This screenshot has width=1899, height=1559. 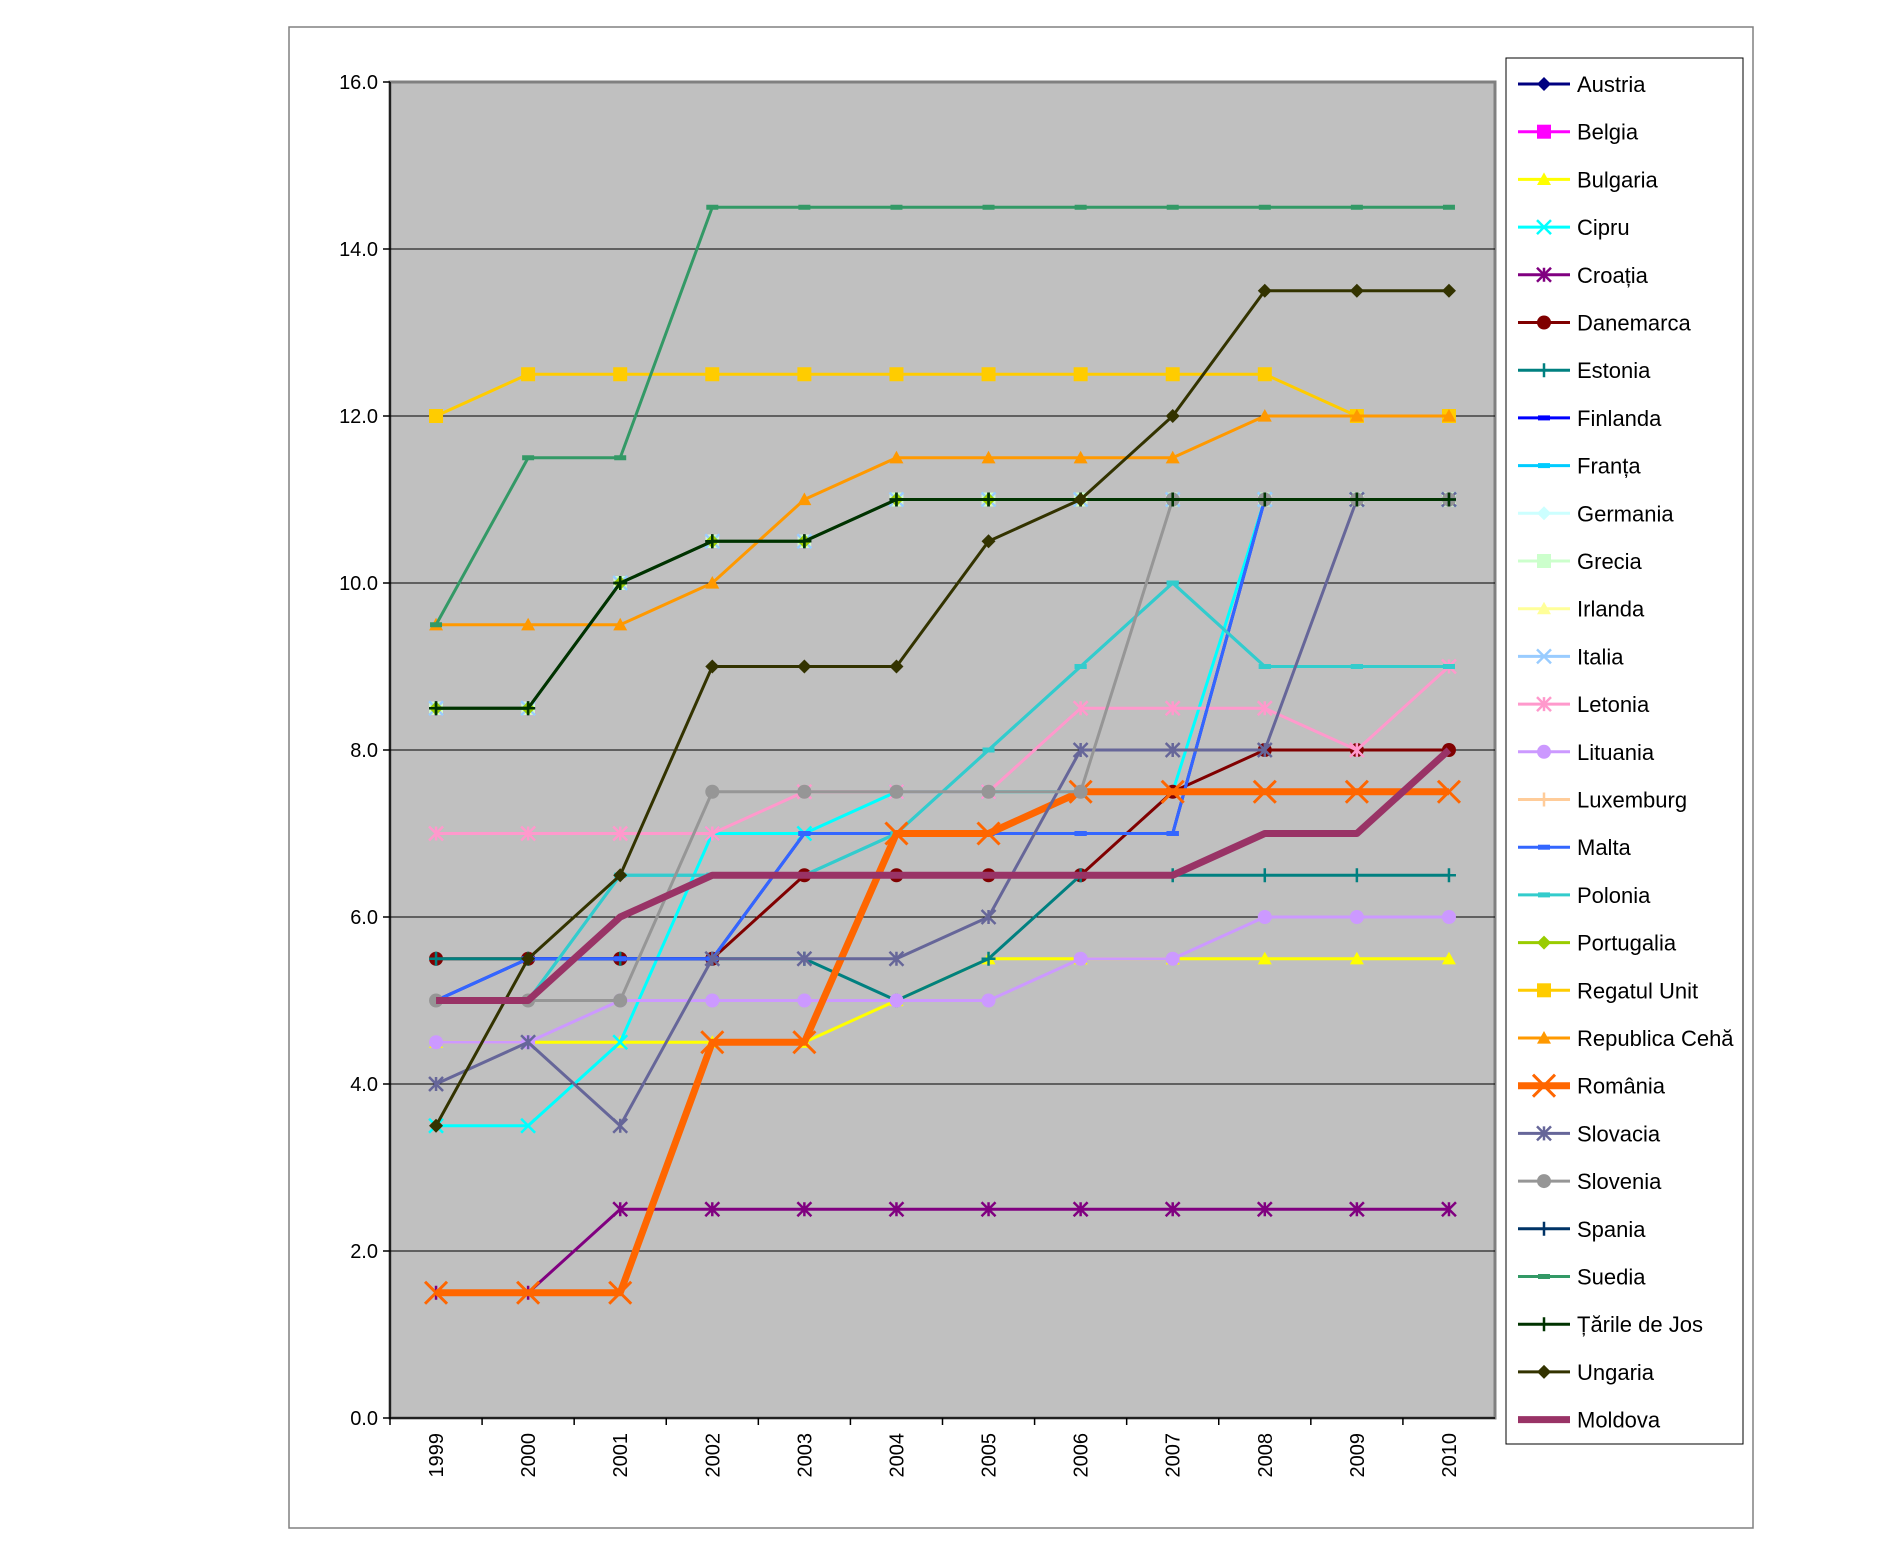 I want to click on legend-label: Slovenia, so click(x=1619, y=1181).